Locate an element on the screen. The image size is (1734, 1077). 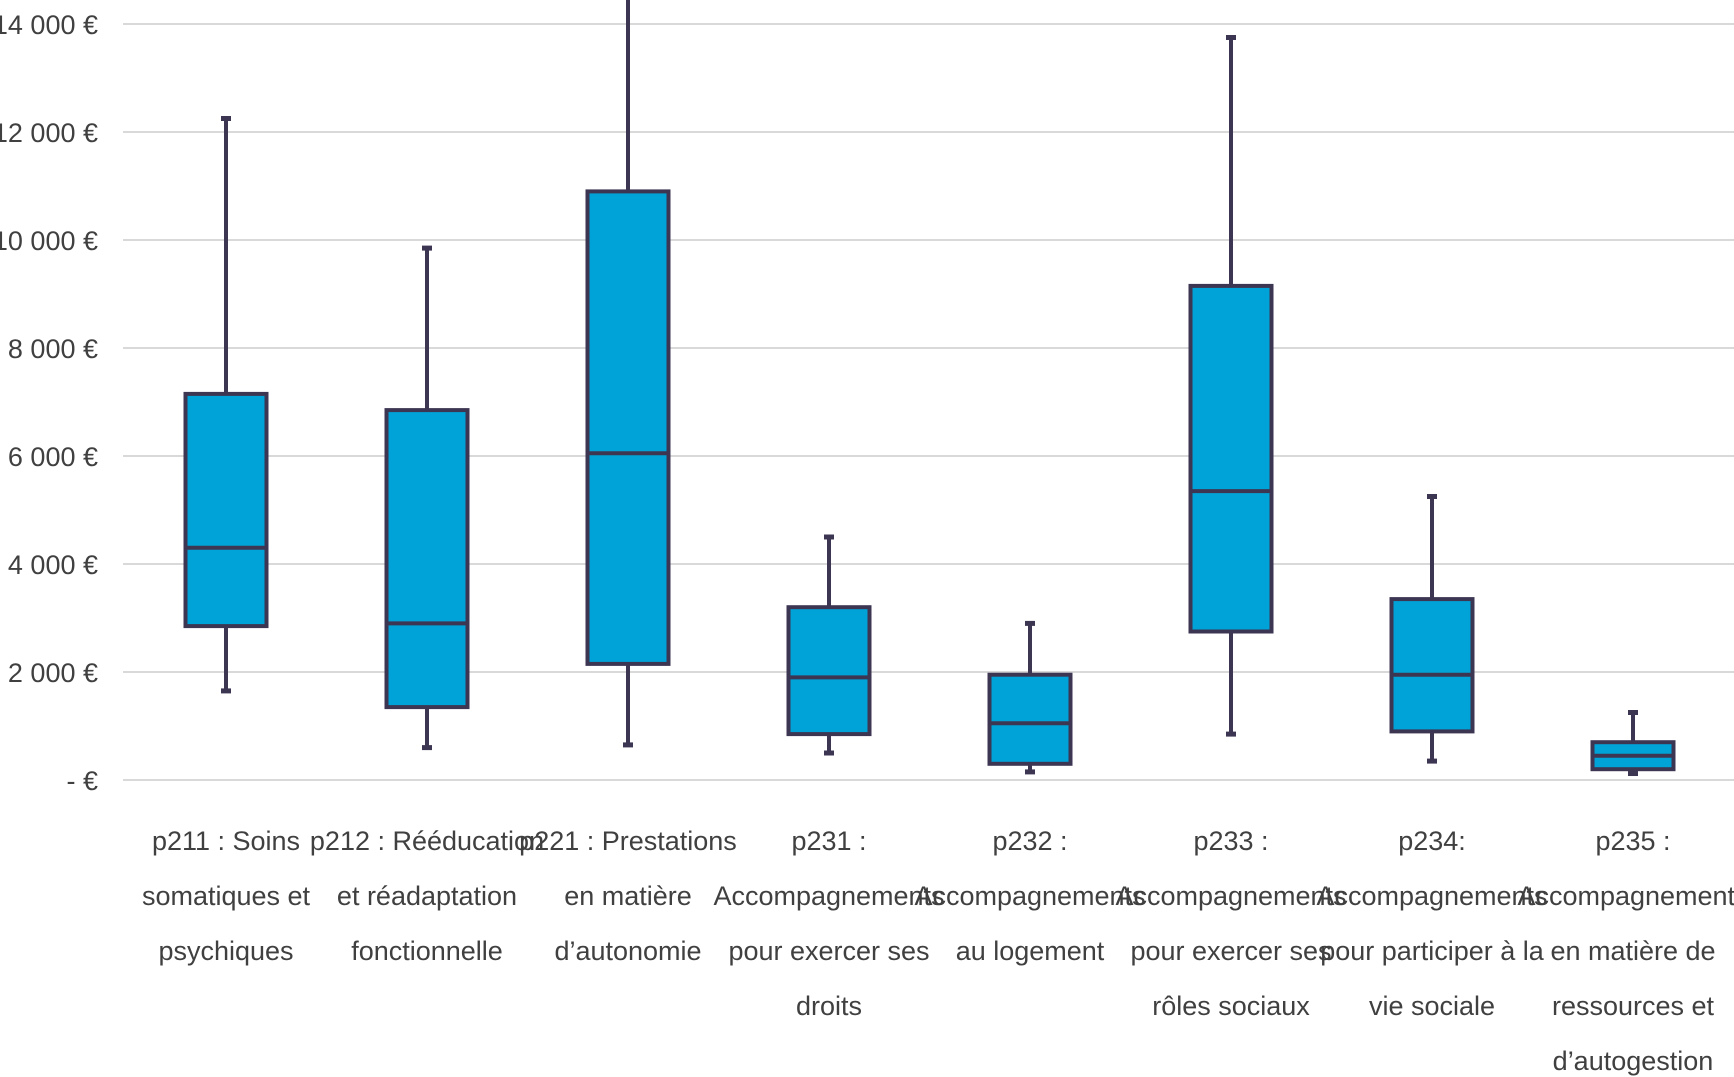
category-label-2: p221 : Prestations en matière d’autonomie is located at coordinates (628, 896).